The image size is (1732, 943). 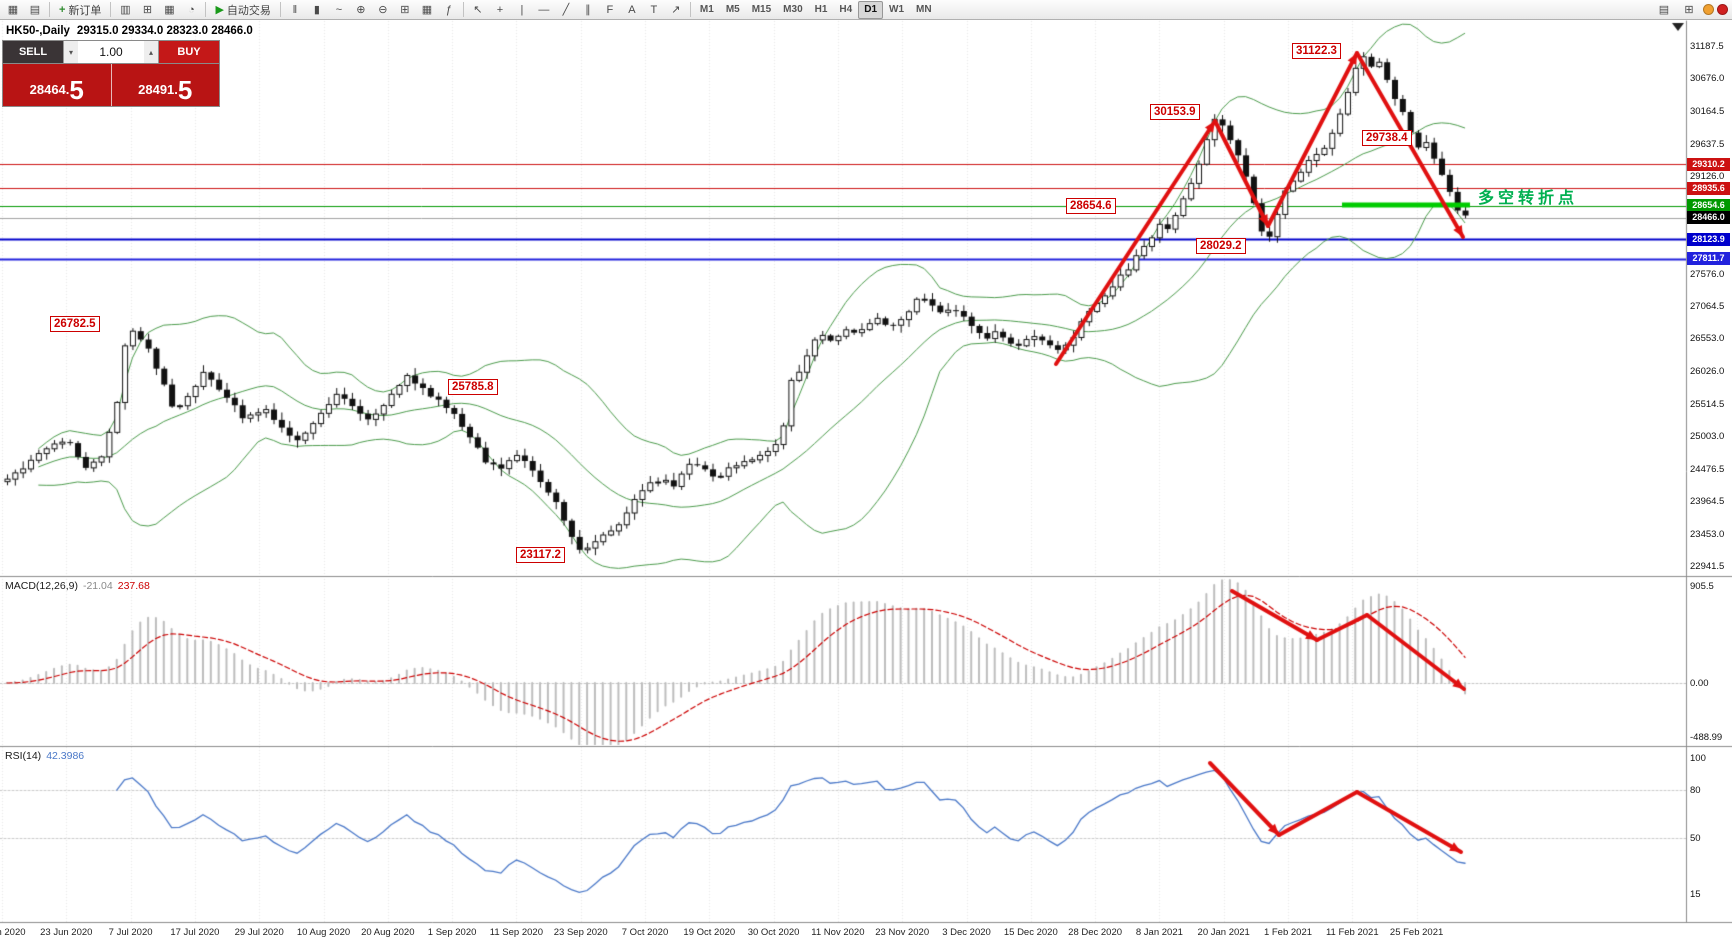 I want to click on macd-name: MACD(12,26,9), so click(x=41, y=586).